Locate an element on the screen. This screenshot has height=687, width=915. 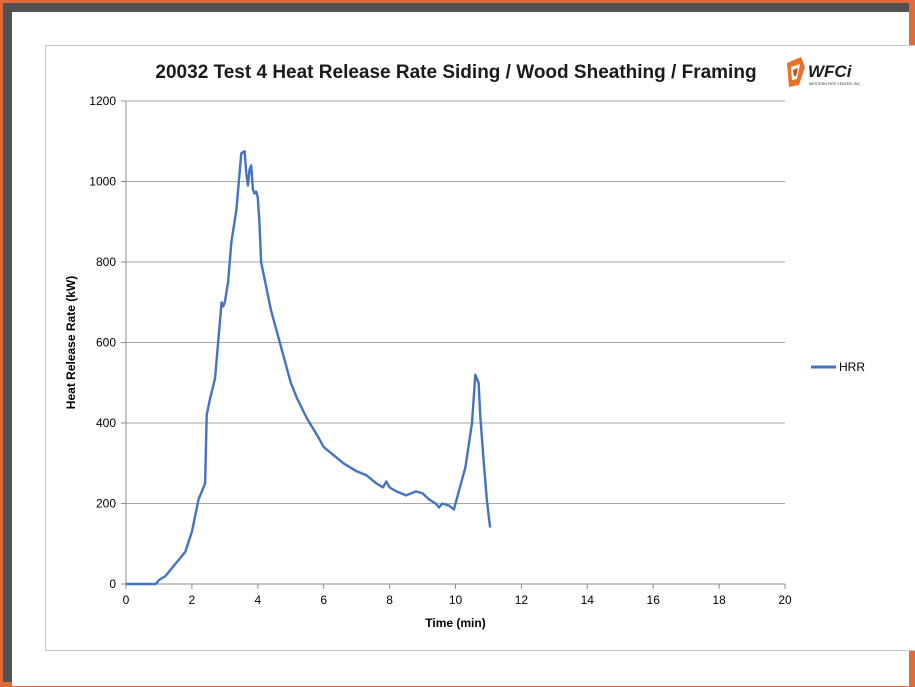
y-axis-label: Heat Release Rate (kW) is located at coordinates (71, 342).